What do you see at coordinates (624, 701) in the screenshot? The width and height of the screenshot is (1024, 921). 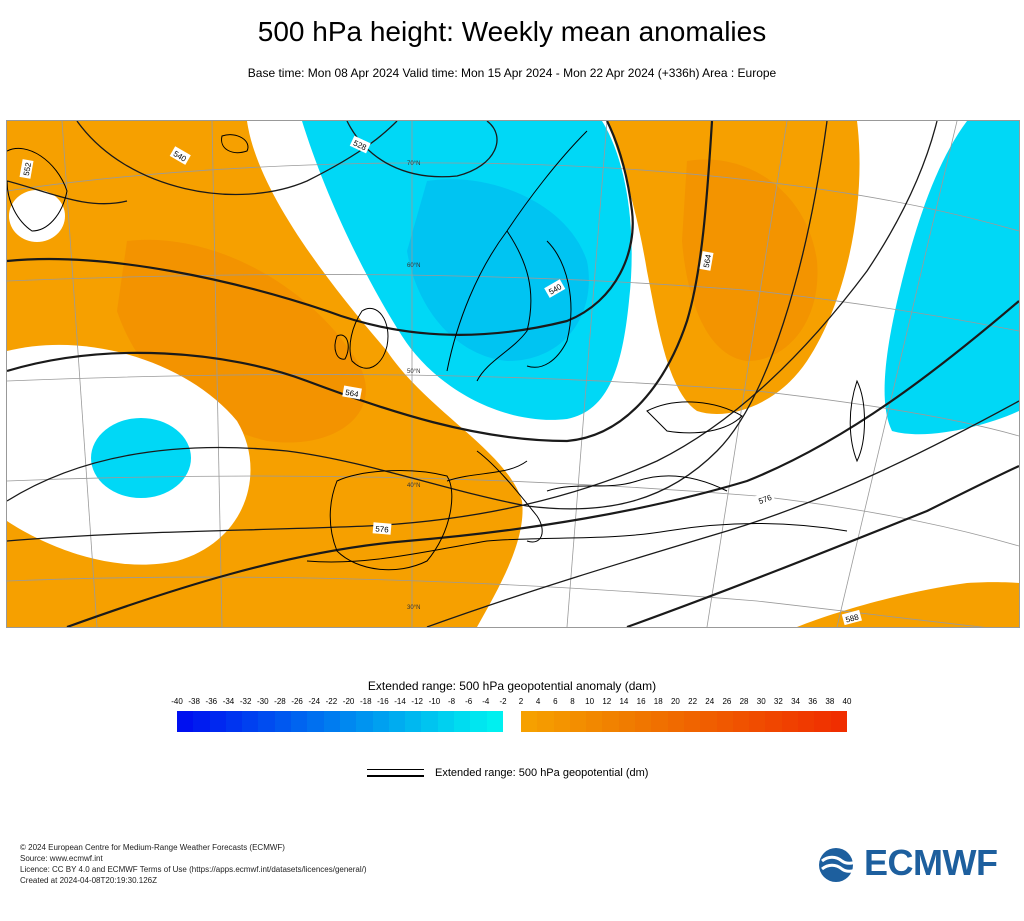 I see `colorbar-positive-tick: 14` at bounding box center [624, 701].